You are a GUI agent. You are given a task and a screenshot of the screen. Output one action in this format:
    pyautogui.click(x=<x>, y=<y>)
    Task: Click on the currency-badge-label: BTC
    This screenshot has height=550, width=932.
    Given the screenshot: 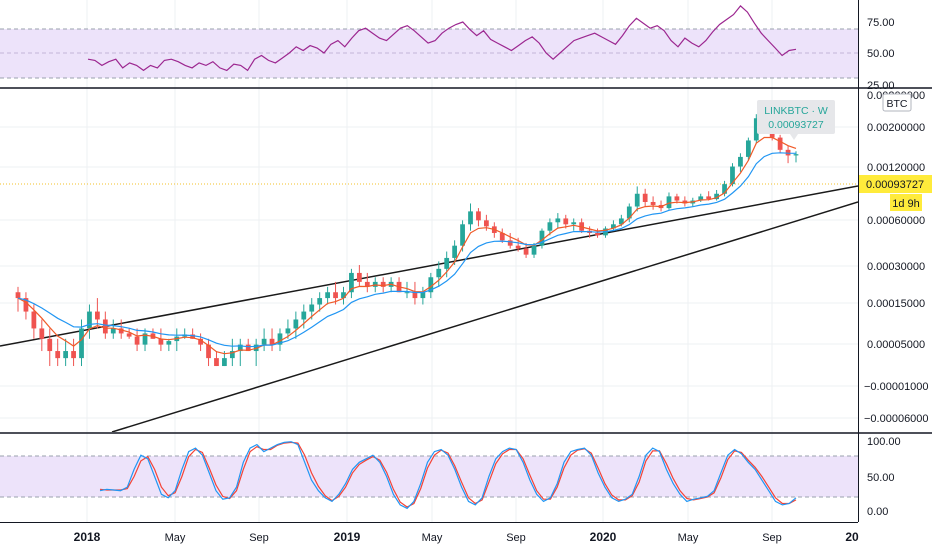 What is the action you would take?
    pyautogui.click(x=897, y=104)
    